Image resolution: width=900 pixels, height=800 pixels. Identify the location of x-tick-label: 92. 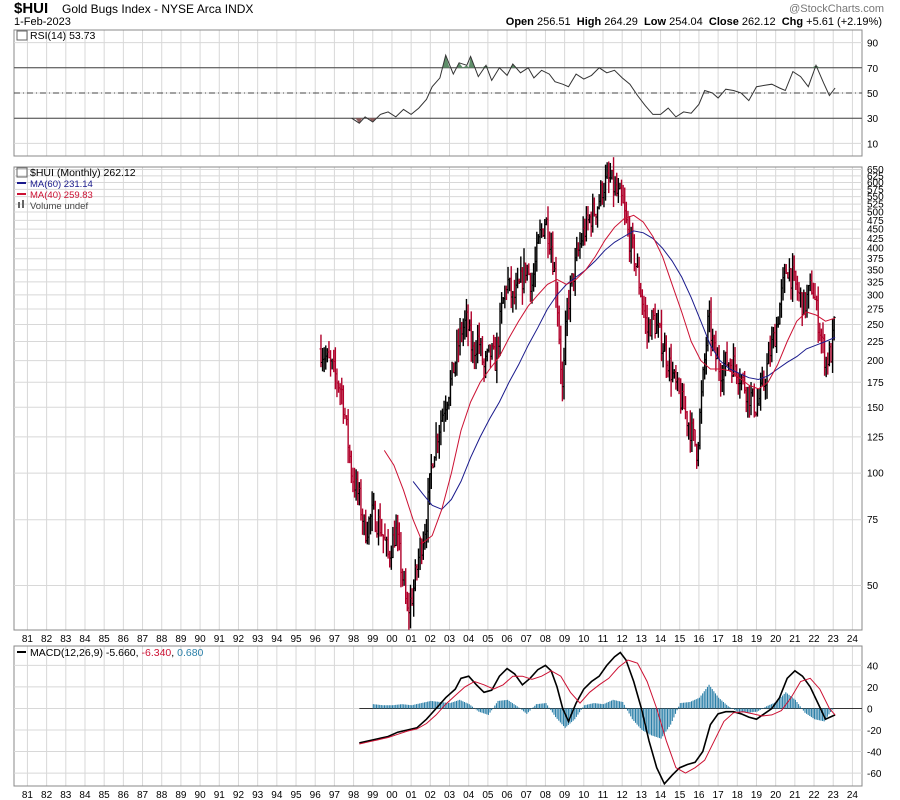
(239, 795).